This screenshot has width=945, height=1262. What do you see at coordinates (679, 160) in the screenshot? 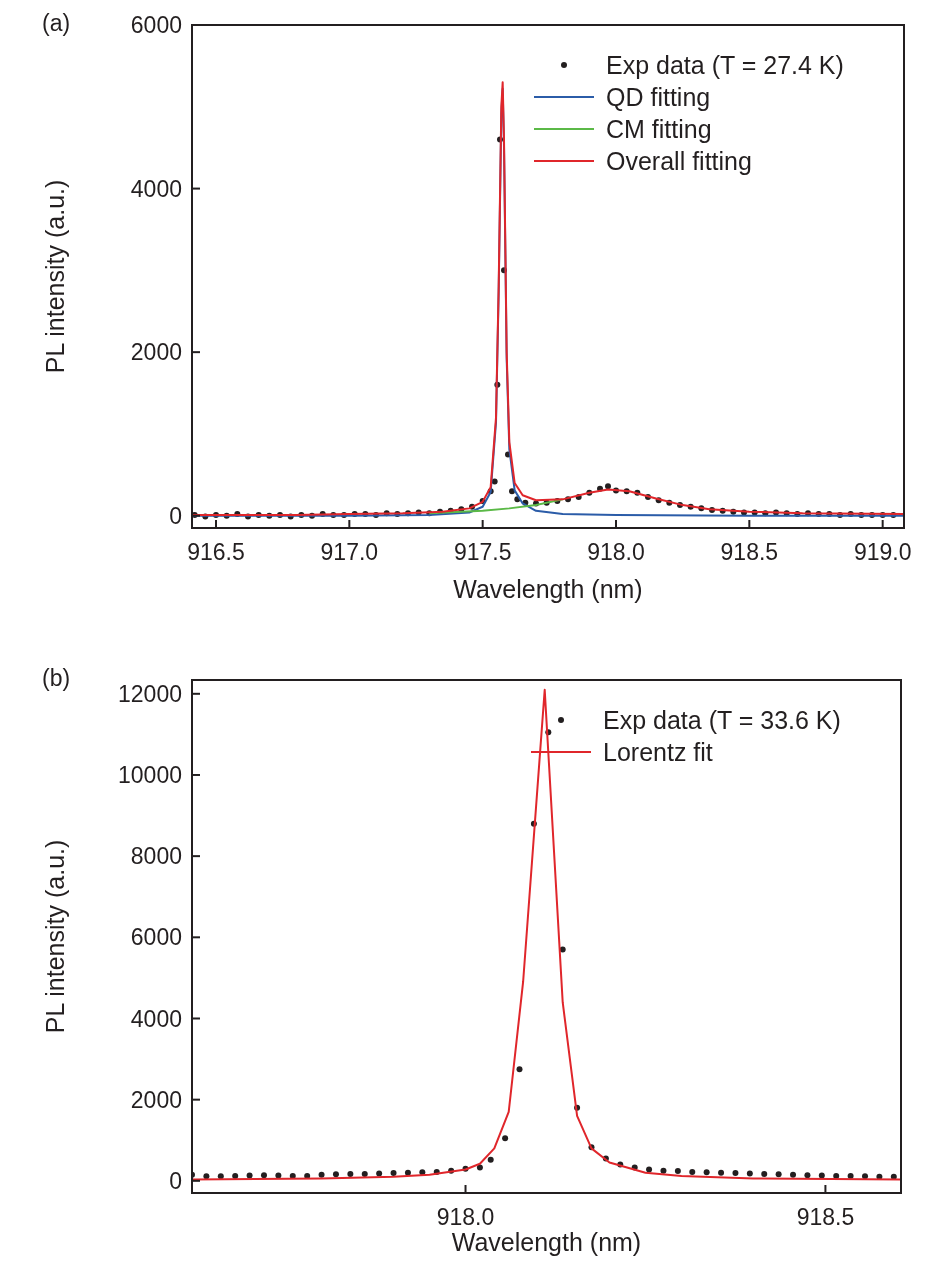
I see `legend-label: Overall fitting` at bounding box center [679, 160].